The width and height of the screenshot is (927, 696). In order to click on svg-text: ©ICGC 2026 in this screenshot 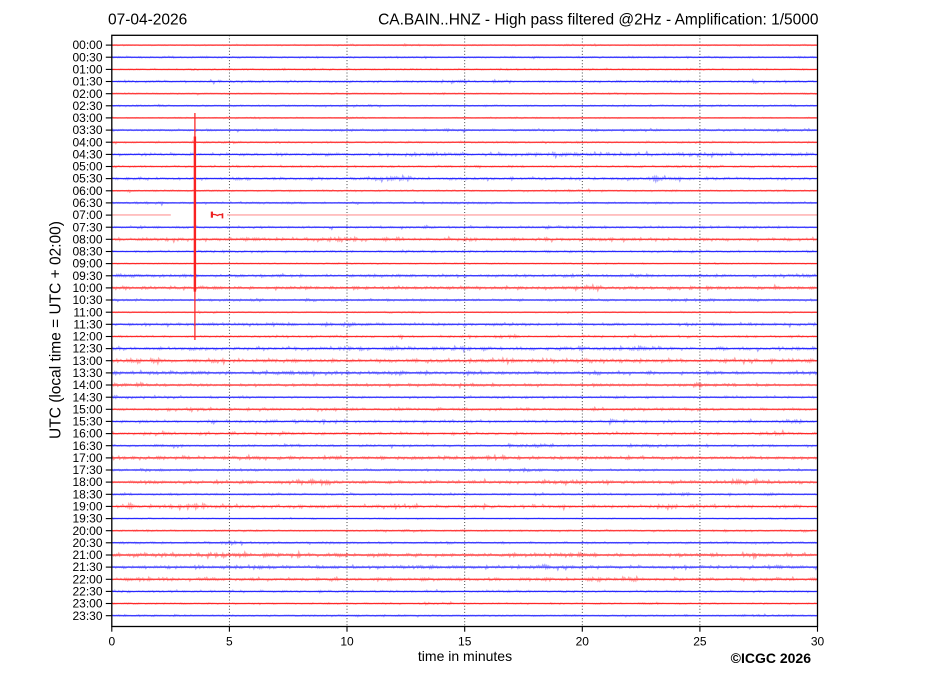, I will do `click(771, 658)`.